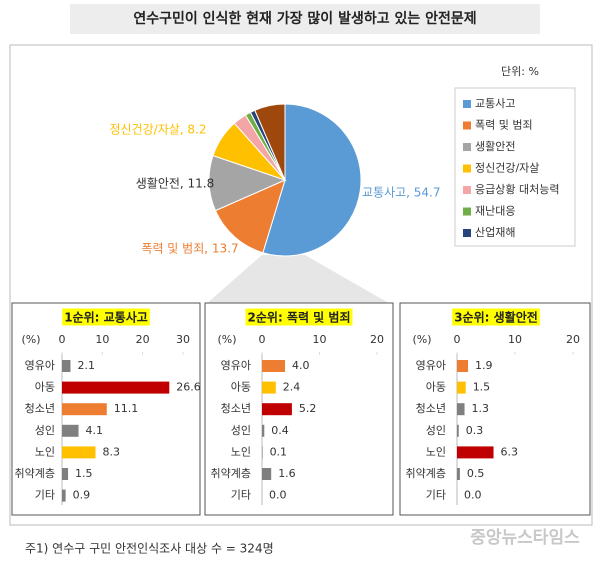 This screenshot has height=561, width=600. I want to click on data-label: 4.1, so click(95, 430).